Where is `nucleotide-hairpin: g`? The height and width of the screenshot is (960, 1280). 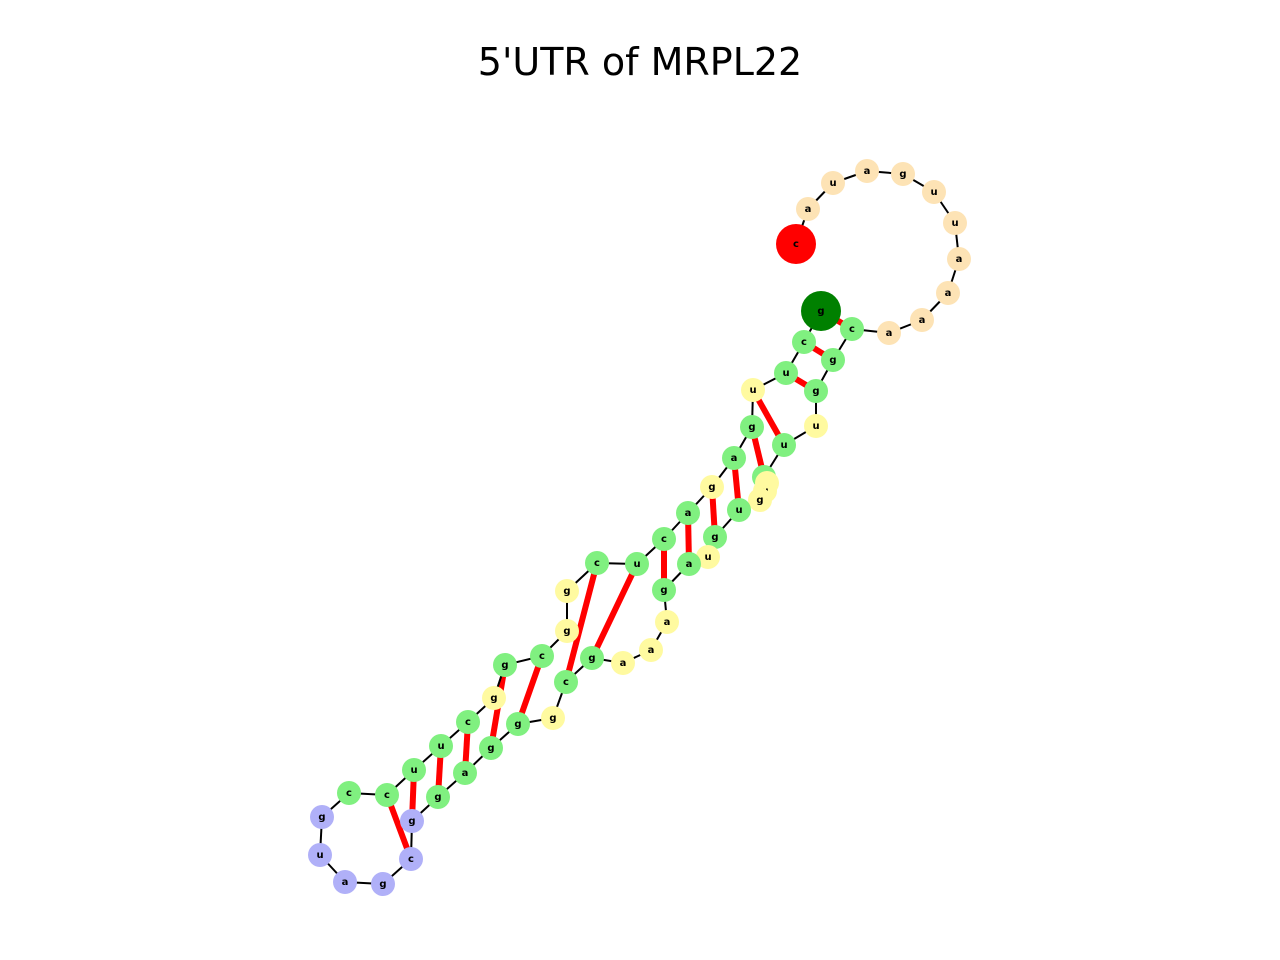 nucleotide-hairpin: g is located at coordinates (383, 884).